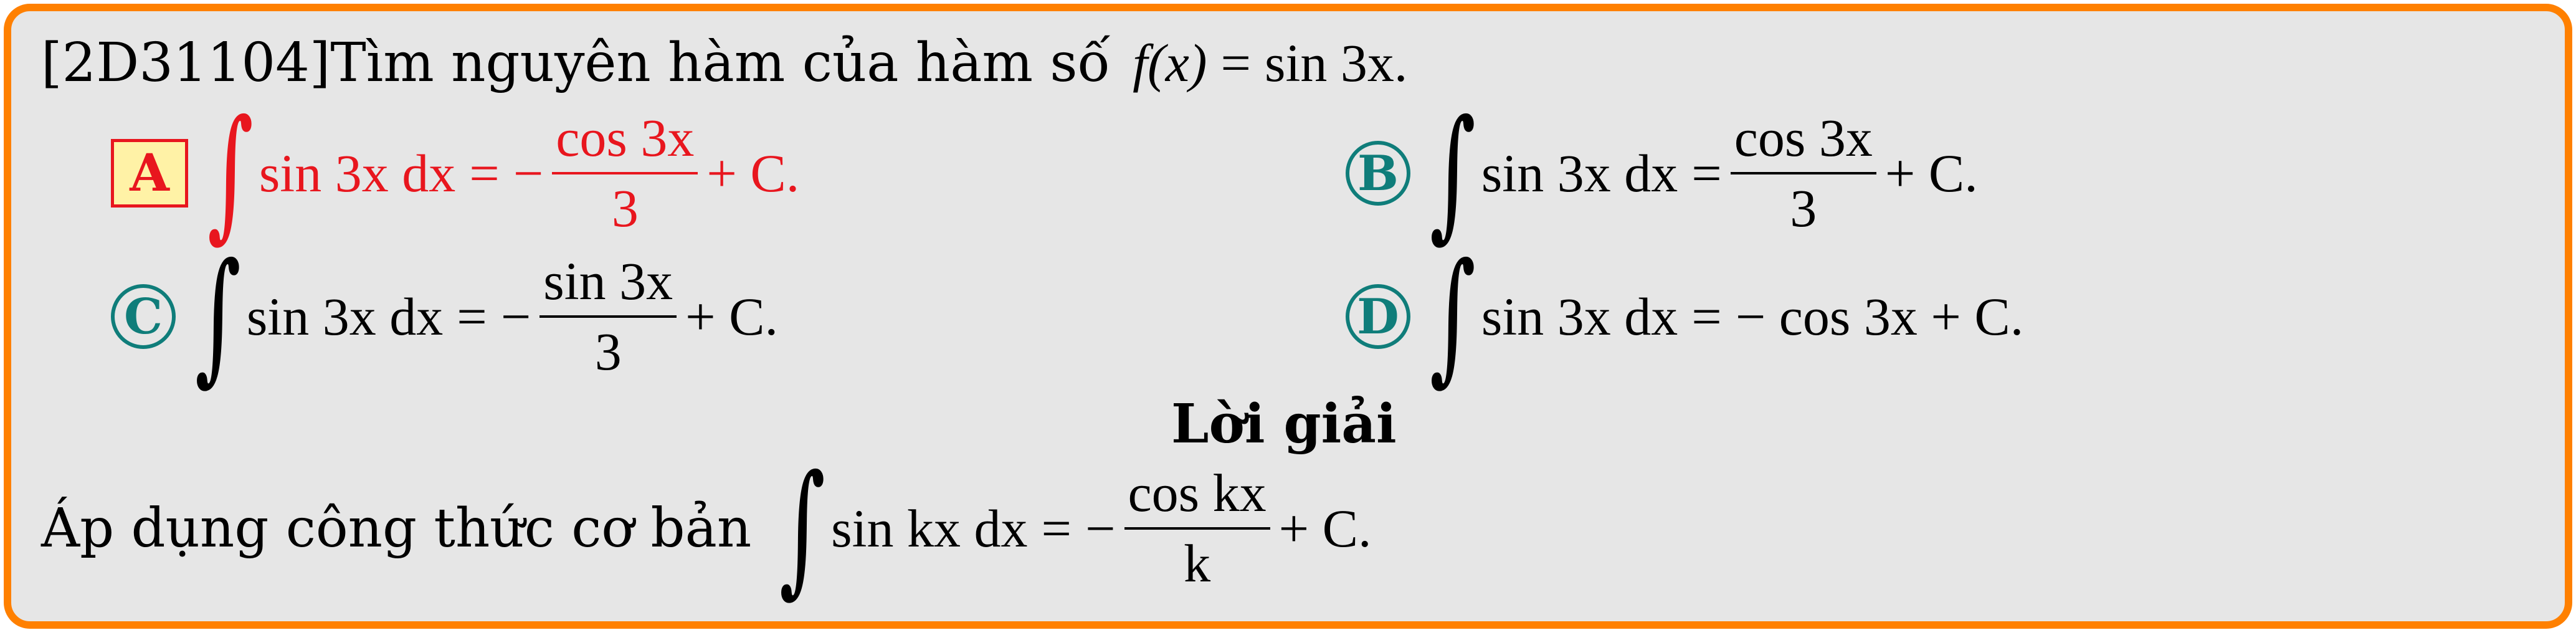  Describe the element at coordinates (1378, 173) in the screenshot. I see `option-b-badge: B` at that location.